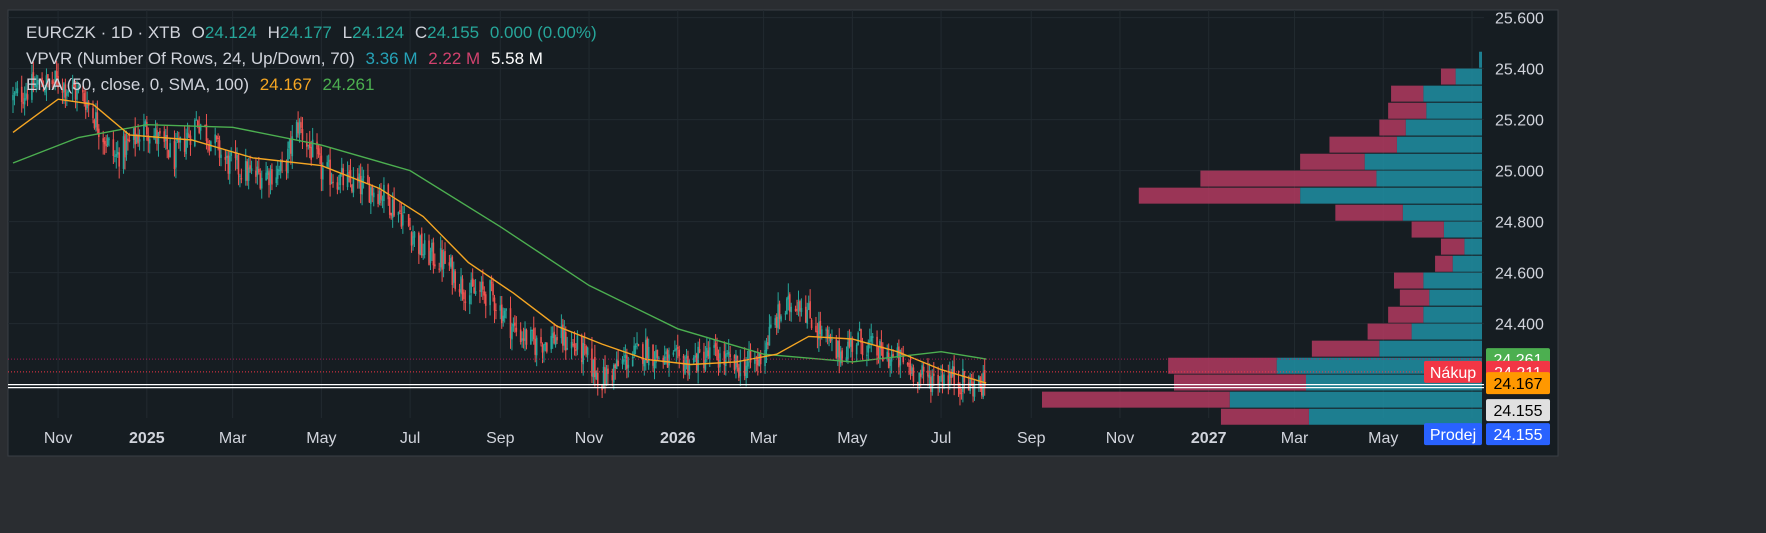 This screenshot has height=533, width=1766. What do you see at coordinates (410, 438) in the screenshot?
I see `x-tick-label: Jul` at bounding box center [410, 438].